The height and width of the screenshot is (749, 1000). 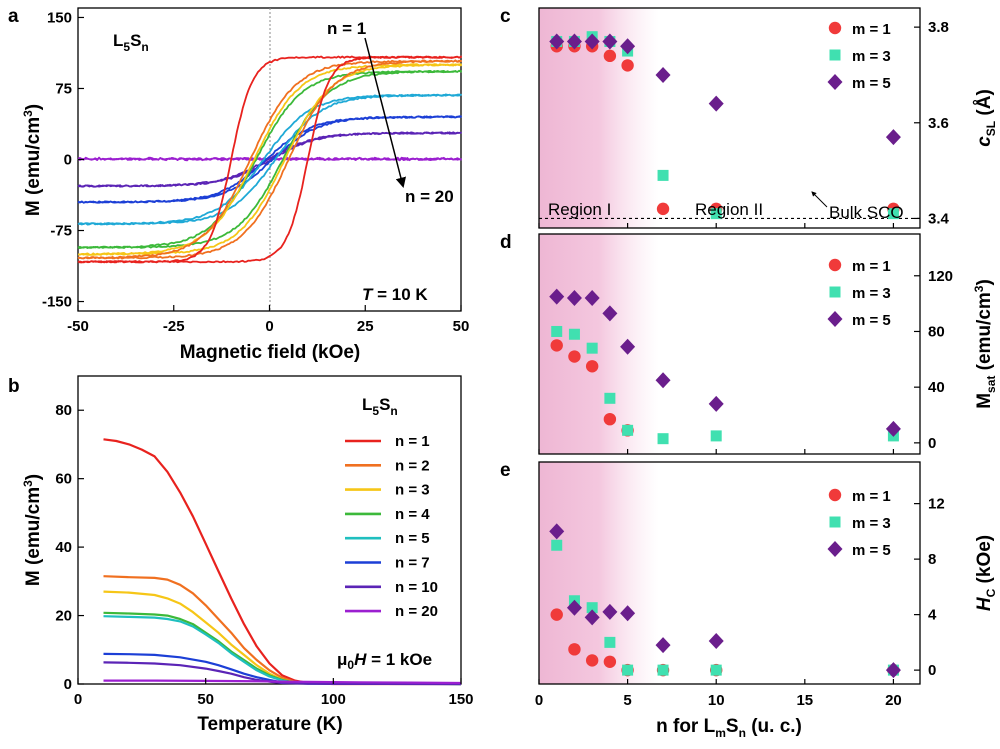 I want to click on panel-c-letter: c, so click(x=505, y=16).